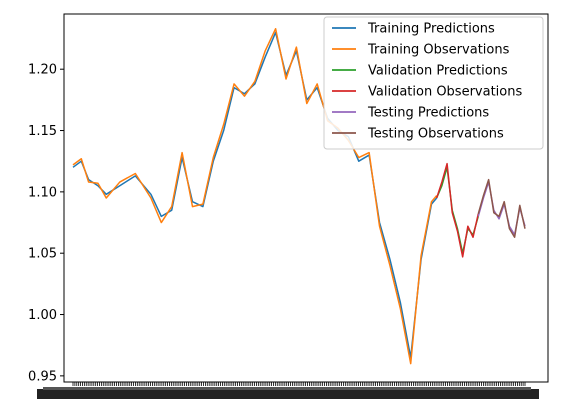 This screenshot has width=574, height=413. Describe the element at coordinates (501, 208) in the screenshot. I see `series-line-testing-observations` at that location.